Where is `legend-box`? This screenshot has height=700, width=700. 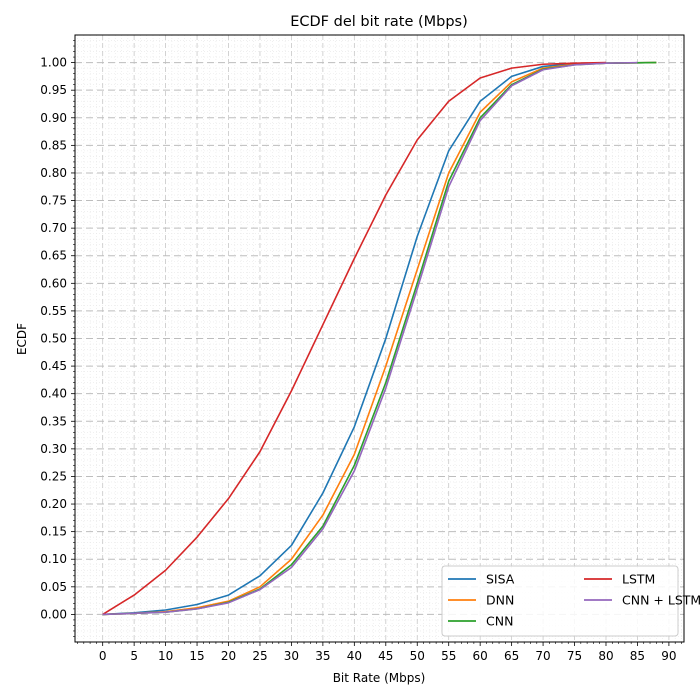 legend-box is located at coordinates (560, 601).